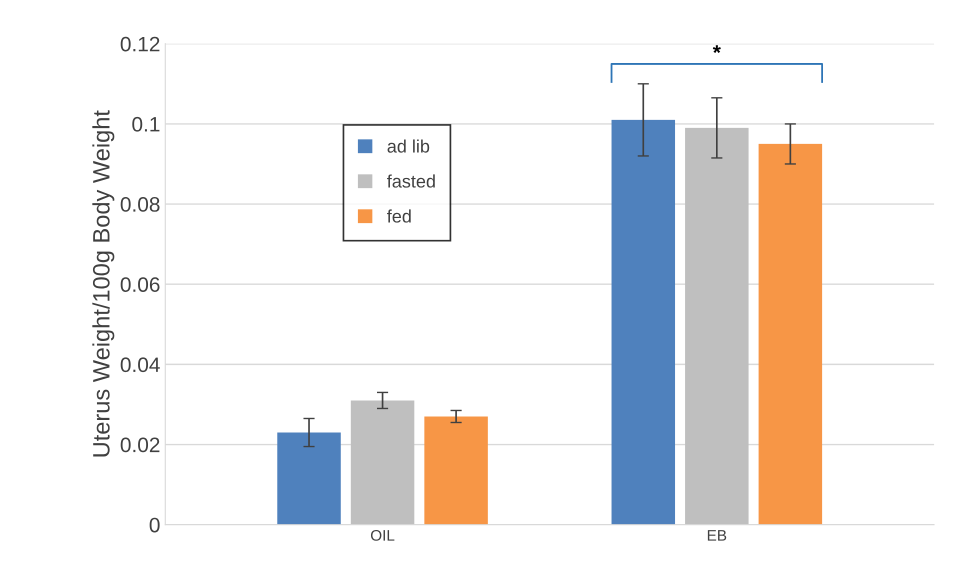 The height and width of the screenshot is (583, 961). I want to click on x-tick-label: OIL, so click(382, 535).